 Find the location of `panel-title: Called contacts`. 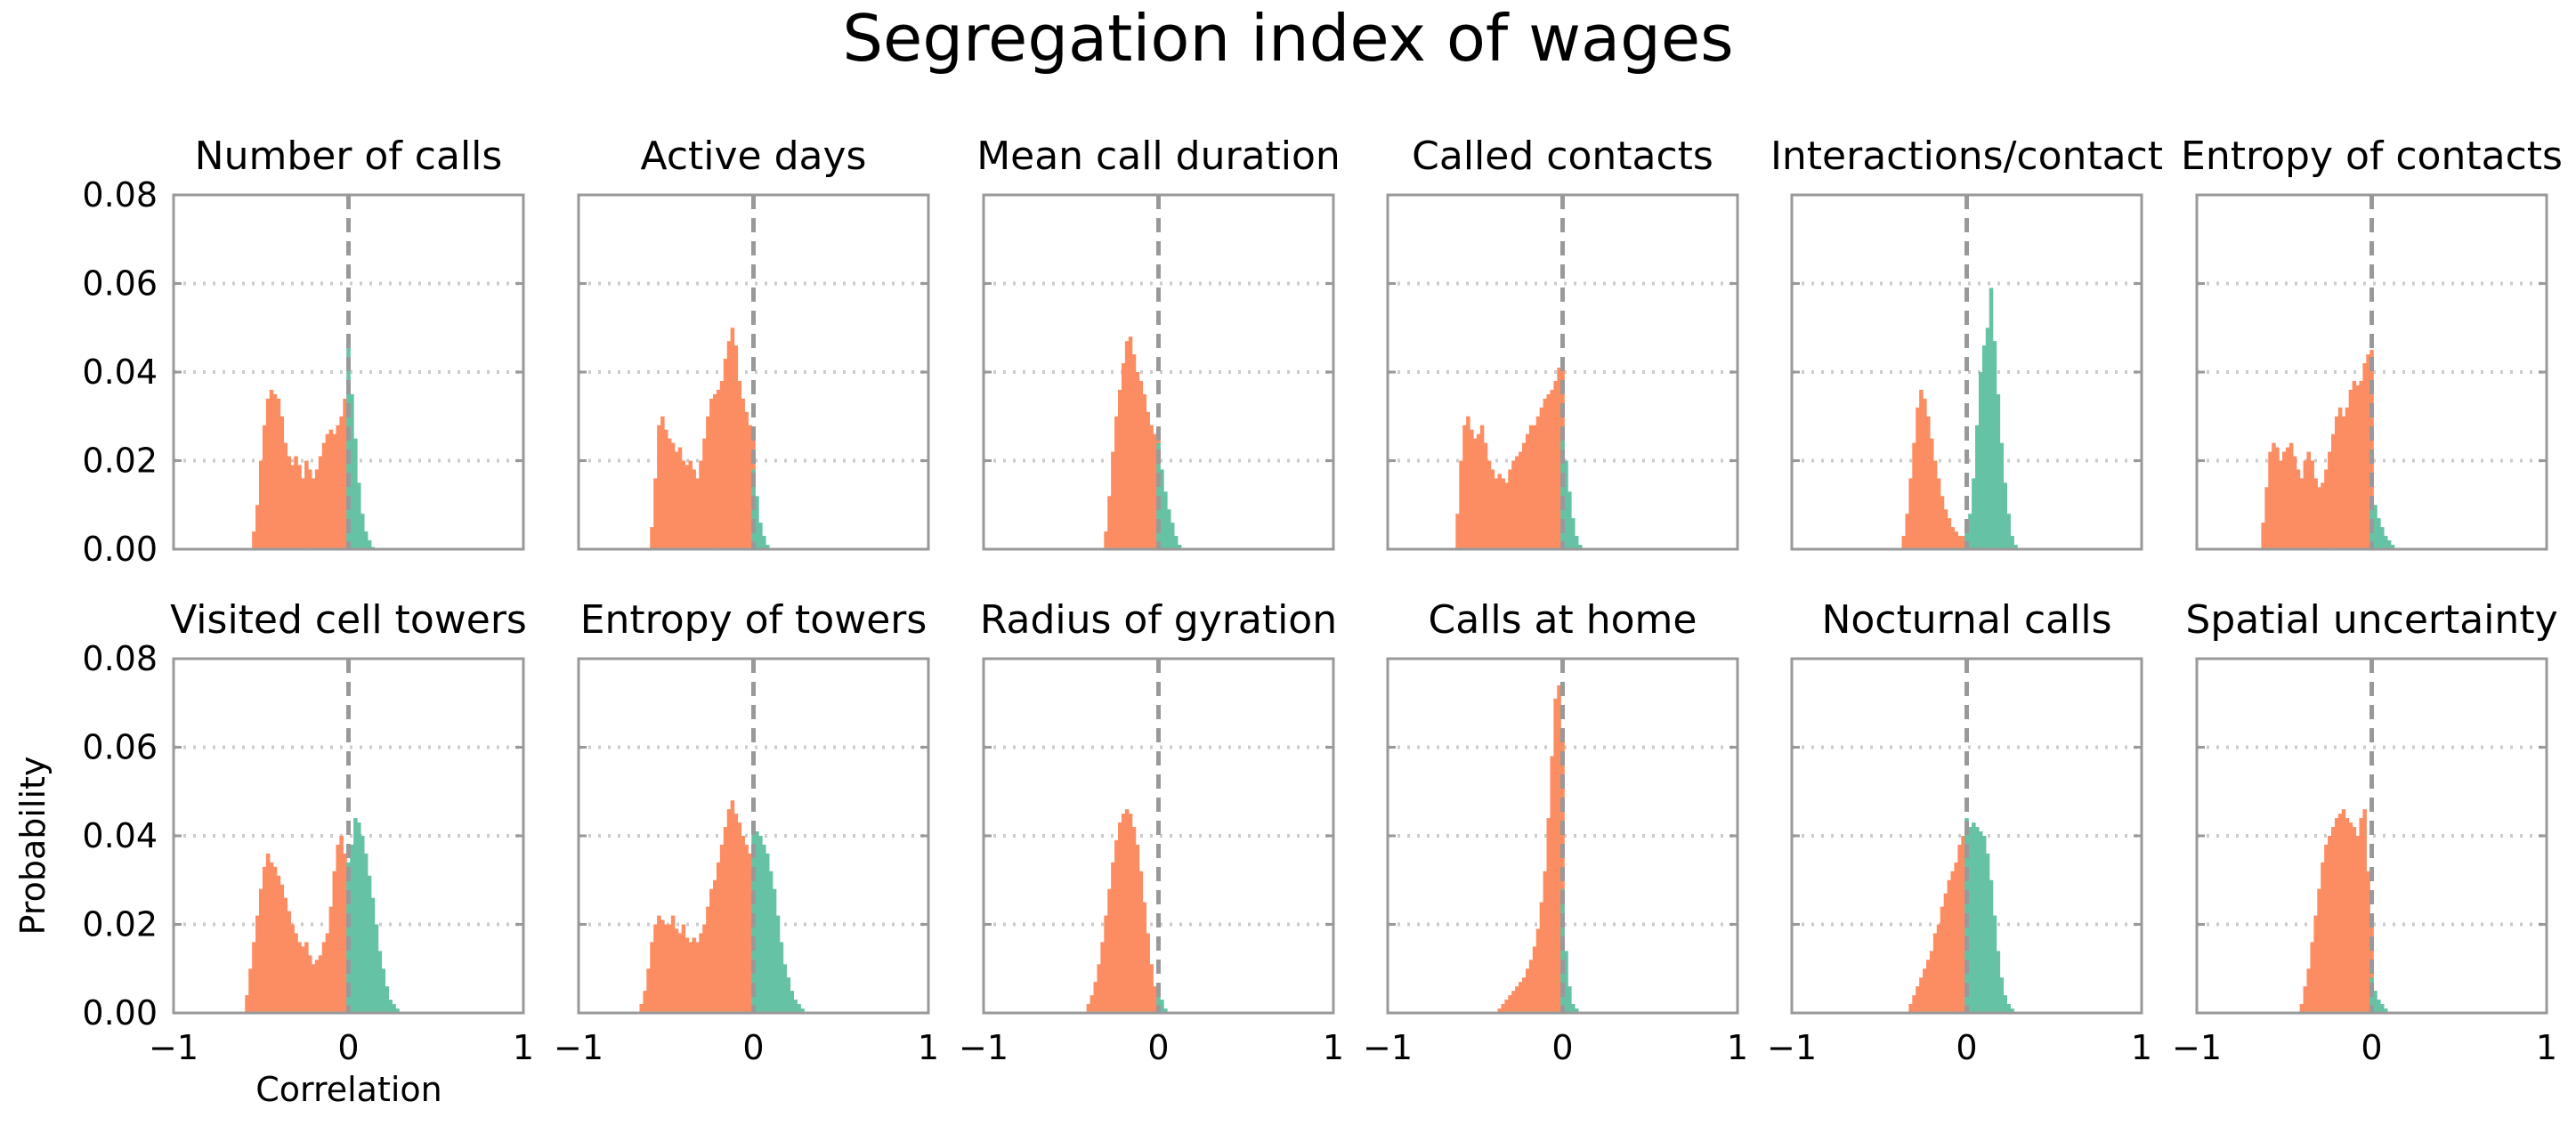

panel-title: Called contacts is located at coordinates (1563, 156).